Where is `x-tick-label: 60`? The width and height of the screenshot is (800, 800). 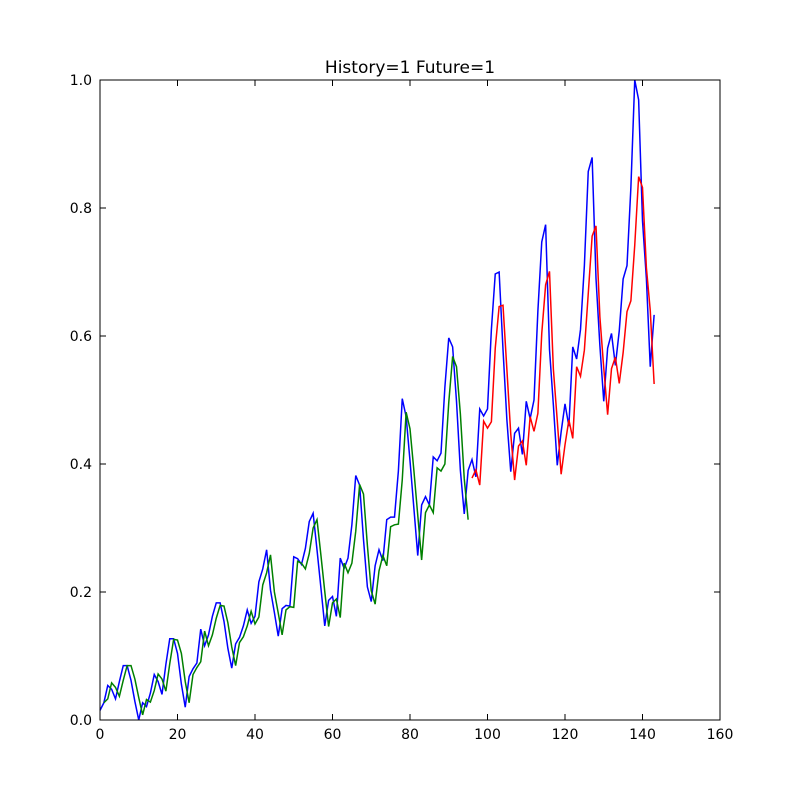 x-tick-label: 60 is located at coordinates (333, 735).